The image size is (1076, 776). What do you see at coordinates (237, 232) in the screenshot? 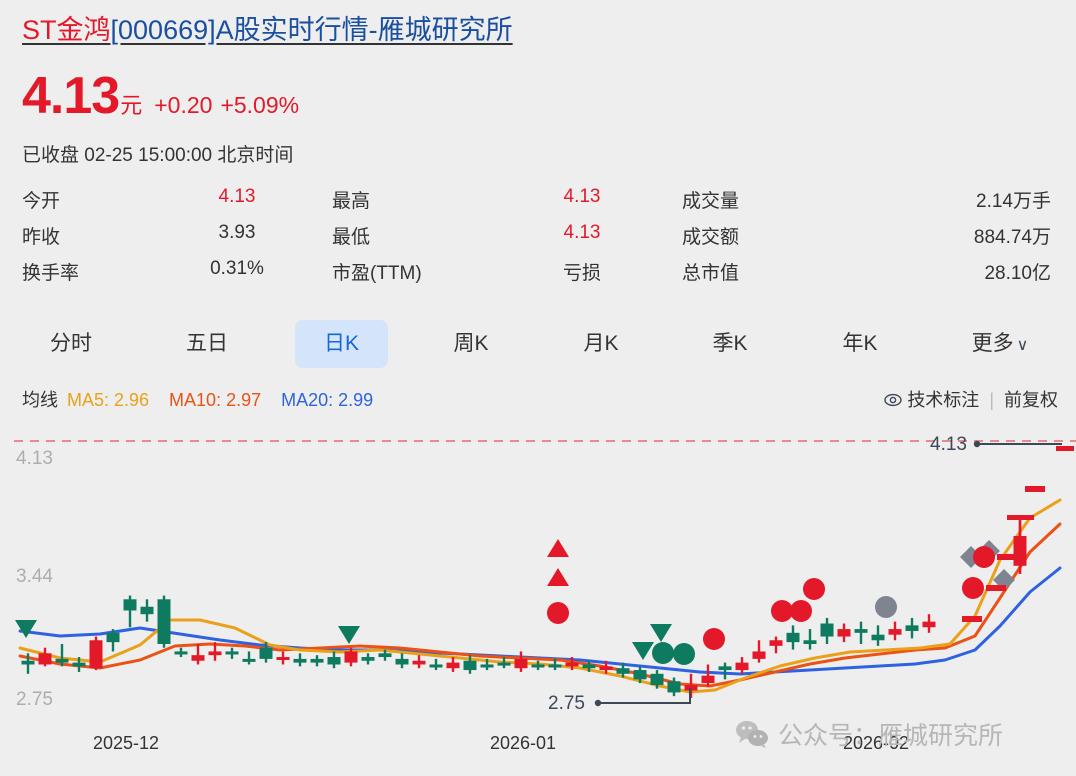
I see `stat-value-prevclose: 3.93` at bounding box center [237, 232].